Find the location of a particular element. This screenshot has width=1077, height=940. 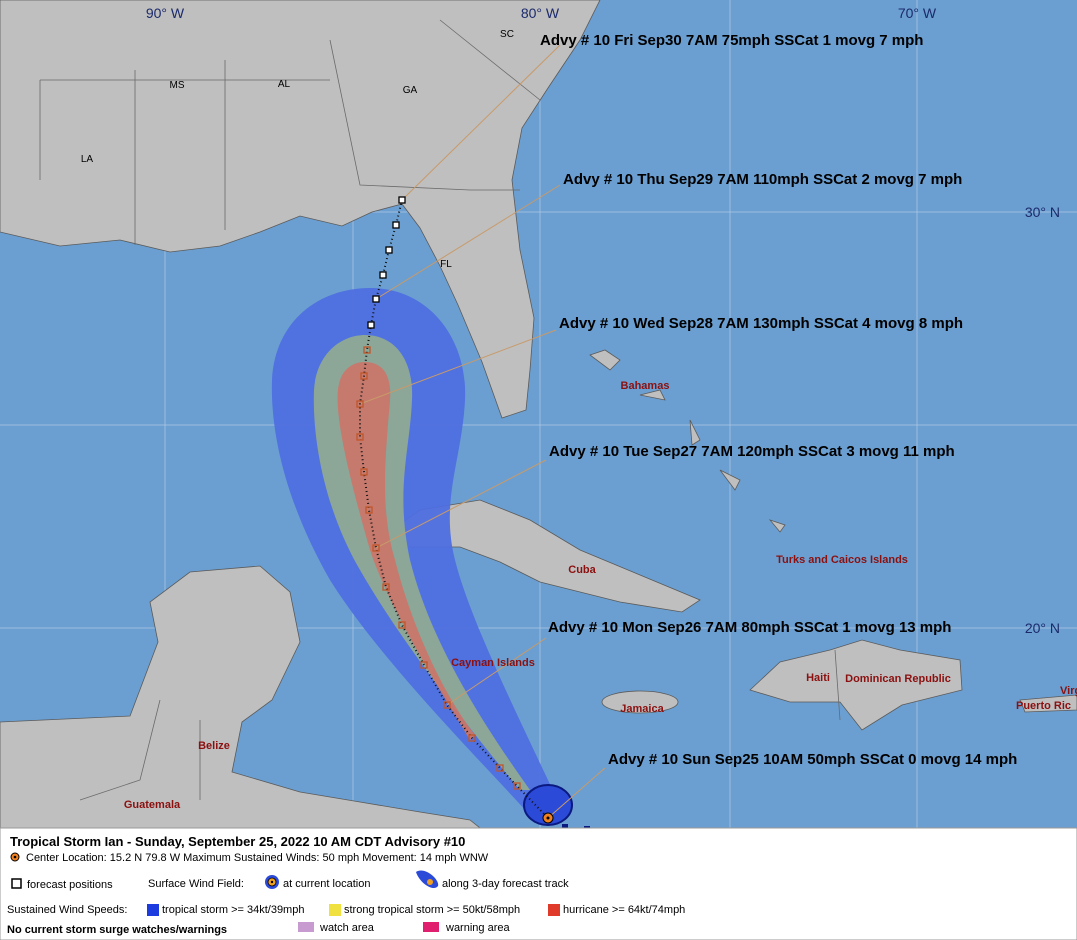

longitude-label: 70° W is located at coordinates (917, 13).